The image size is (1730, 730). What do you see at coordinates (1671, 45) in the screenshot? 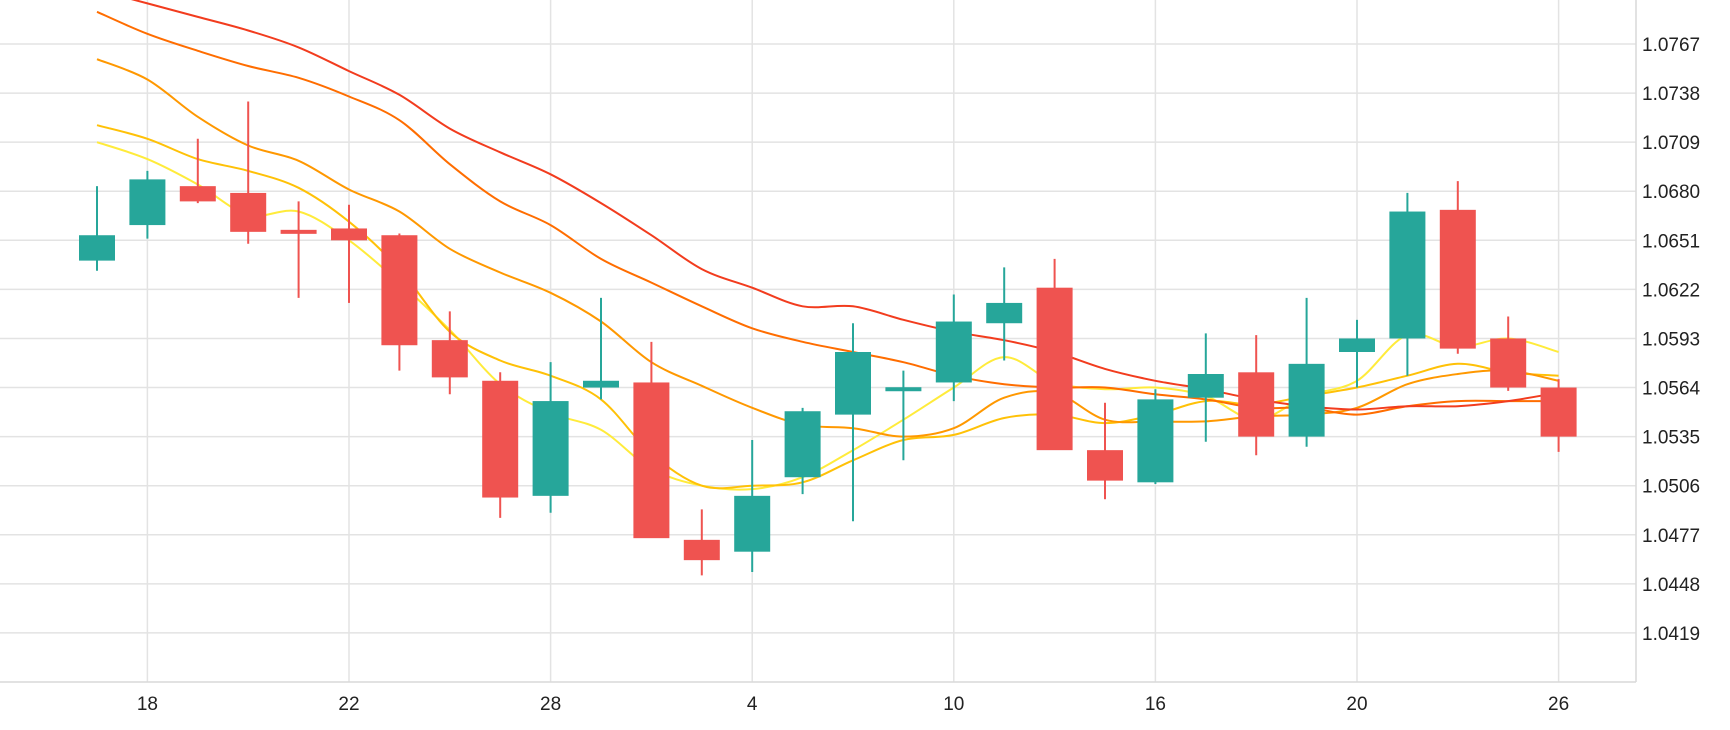
I see `y-tick-label: 1.0767` at bounding box center [1671, 45].